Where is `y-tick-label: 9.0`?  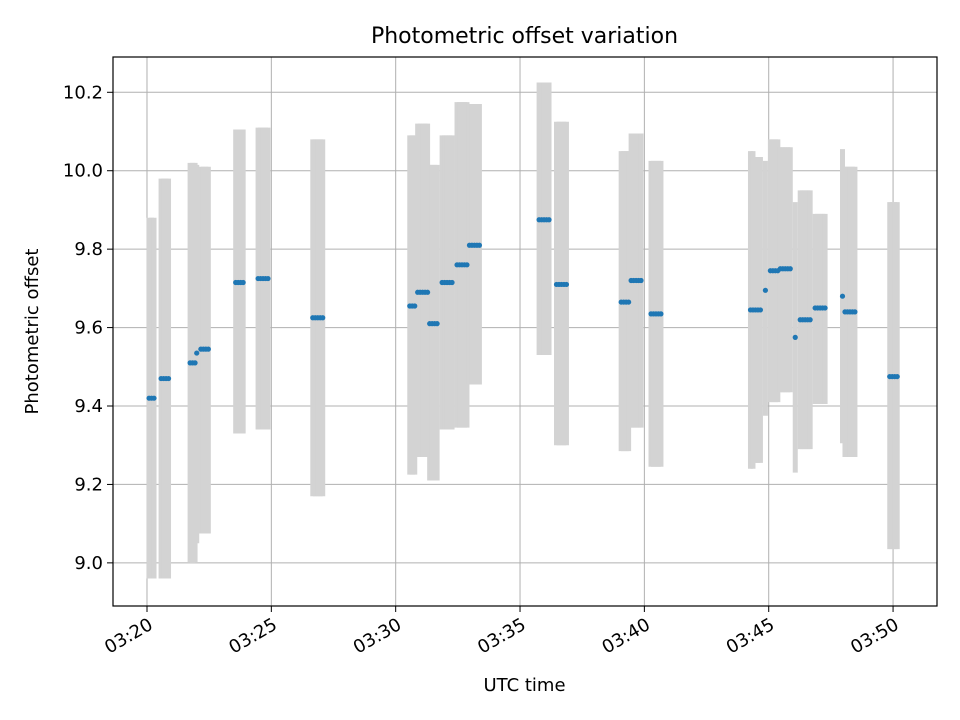 y-tick-label: 9.0 is located at coordinates (88, 563).